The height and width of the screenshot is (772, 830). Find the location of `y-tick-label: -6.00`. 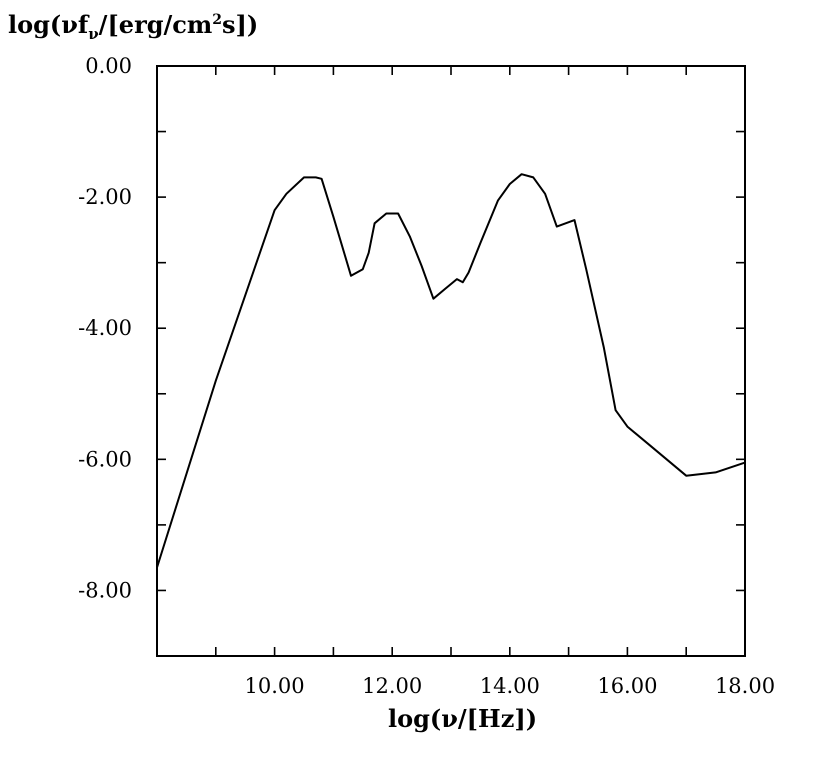

y-tick-label: -6.00 is located at coordinates (105, 459).